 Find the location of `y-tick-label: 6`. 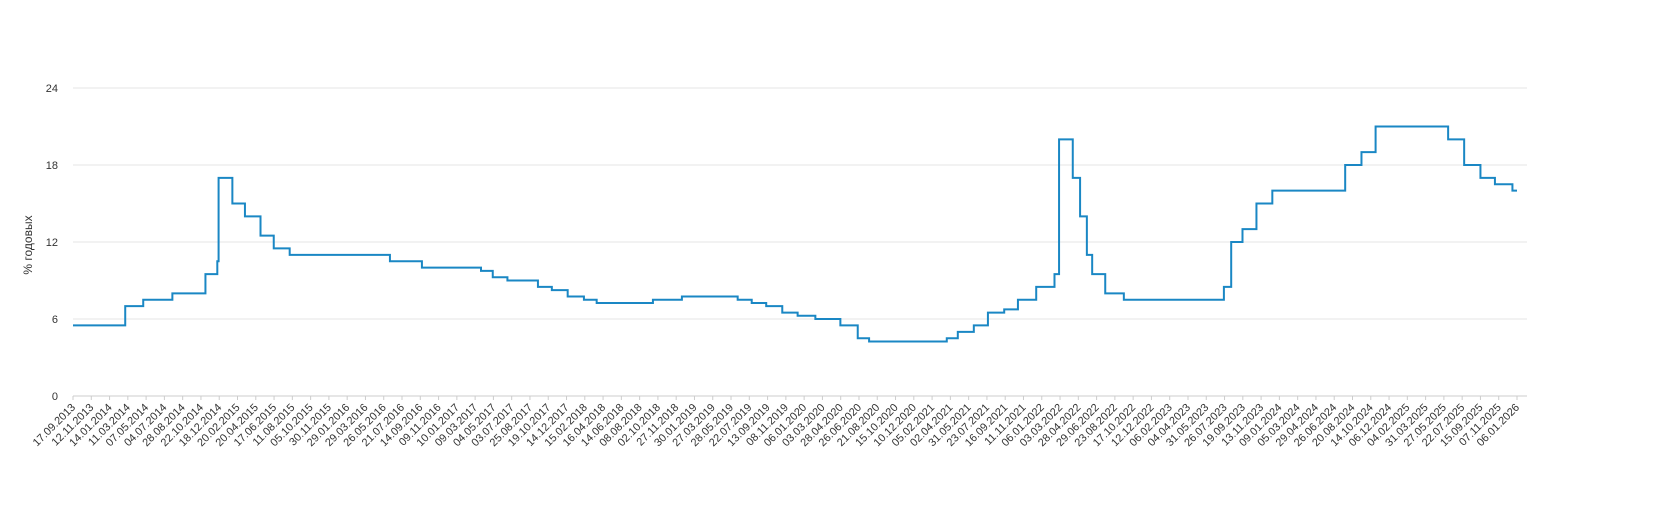

y-tick-label: 6 is located at coordinates (55, 320).